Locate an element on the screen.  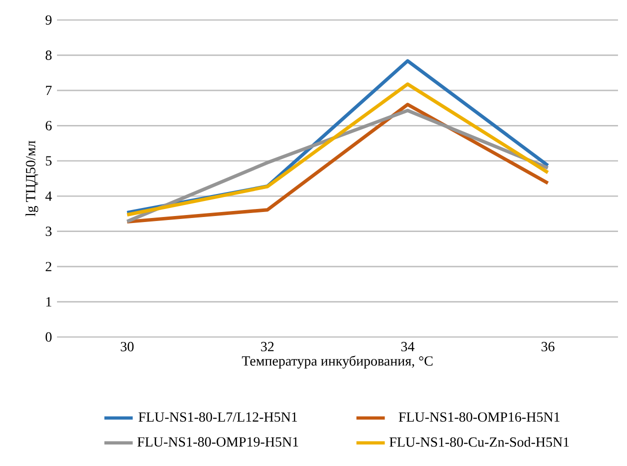
y-axis-title: lg ТЦД50/мл is located at coordinates (32, 178).